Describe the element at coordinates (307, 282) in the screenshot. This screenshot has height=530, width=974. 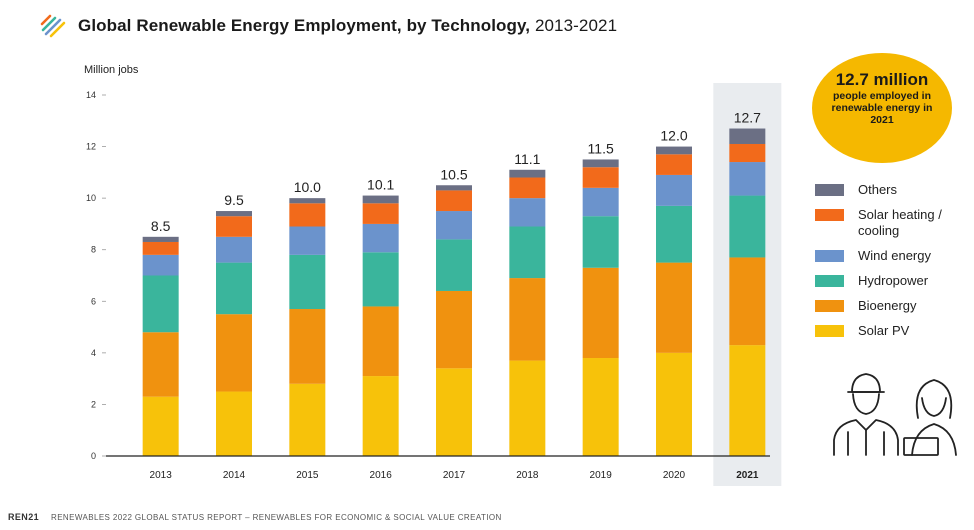
I see `bar-2015-hydropower` at that location.